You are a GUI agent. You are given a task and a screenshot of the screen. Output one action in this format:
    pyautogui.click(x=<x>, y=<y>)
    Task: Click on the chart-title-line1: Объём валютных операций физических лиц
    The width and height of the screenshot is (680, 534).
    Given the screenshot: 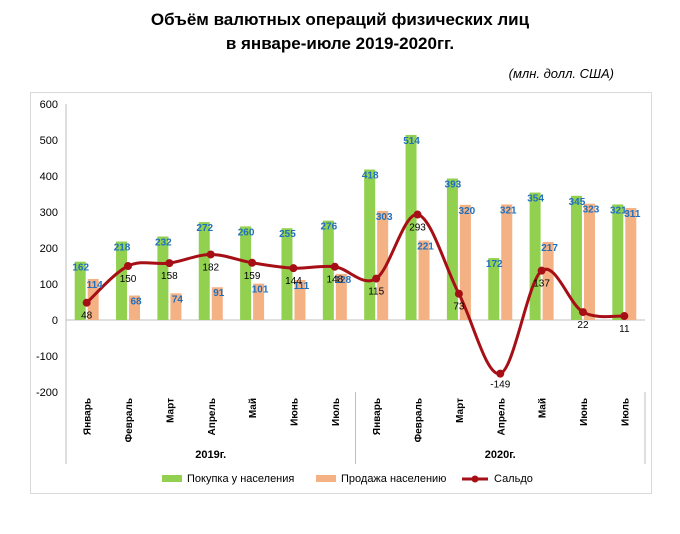 What is the action you would take?
    pyautogui.click(x=340, y=19)
    